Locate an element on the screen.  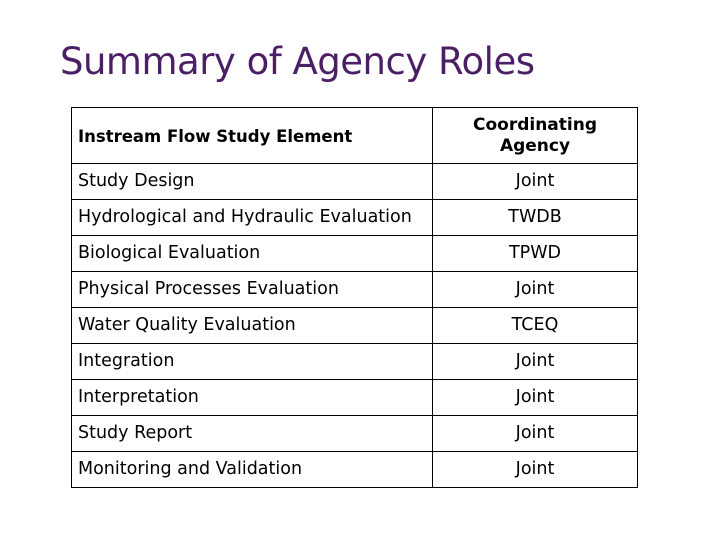
header-coordinating-agency: Coordinating Agency is located at coordinates (535, 135).